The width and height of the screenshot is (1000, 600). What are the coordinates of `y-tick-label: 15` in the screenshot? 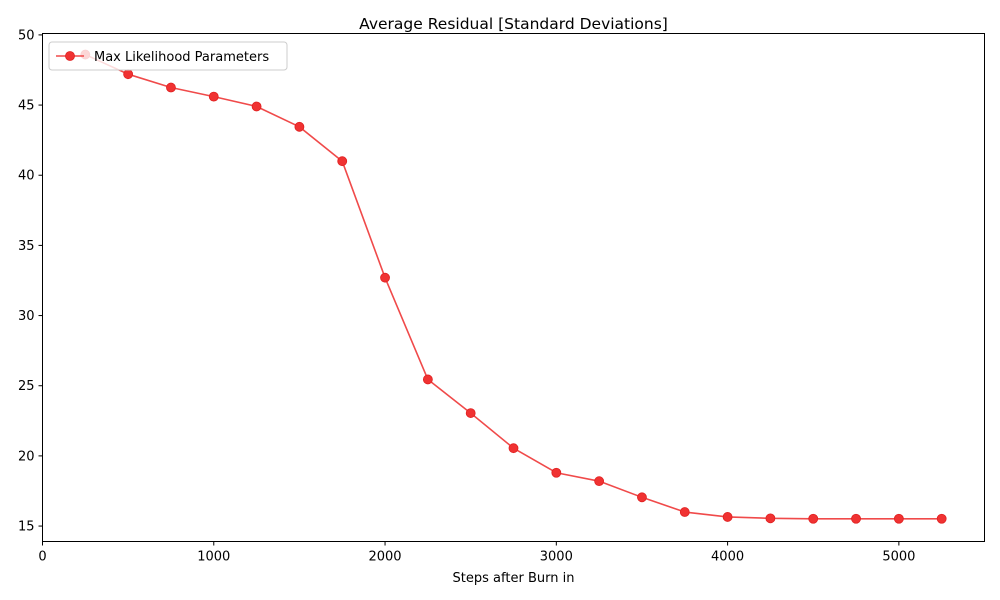 It's located at (26, 527).